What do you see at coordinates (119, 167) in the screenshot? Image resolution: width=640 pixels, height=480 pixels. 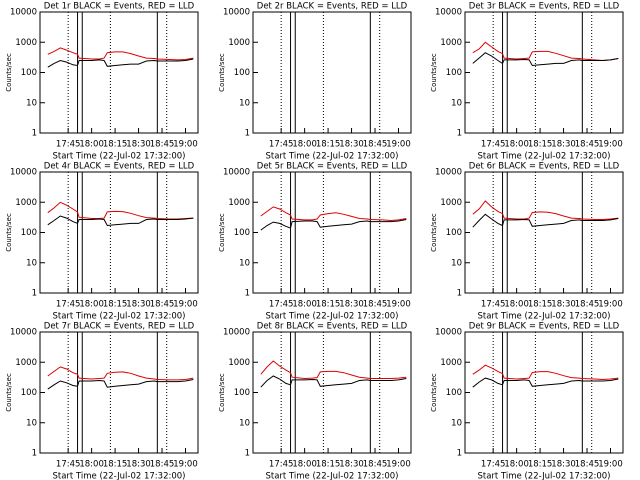 I see `chart-title: Det 4r BLACK = Events, RED = LLD` at bounding box center [119, 167].